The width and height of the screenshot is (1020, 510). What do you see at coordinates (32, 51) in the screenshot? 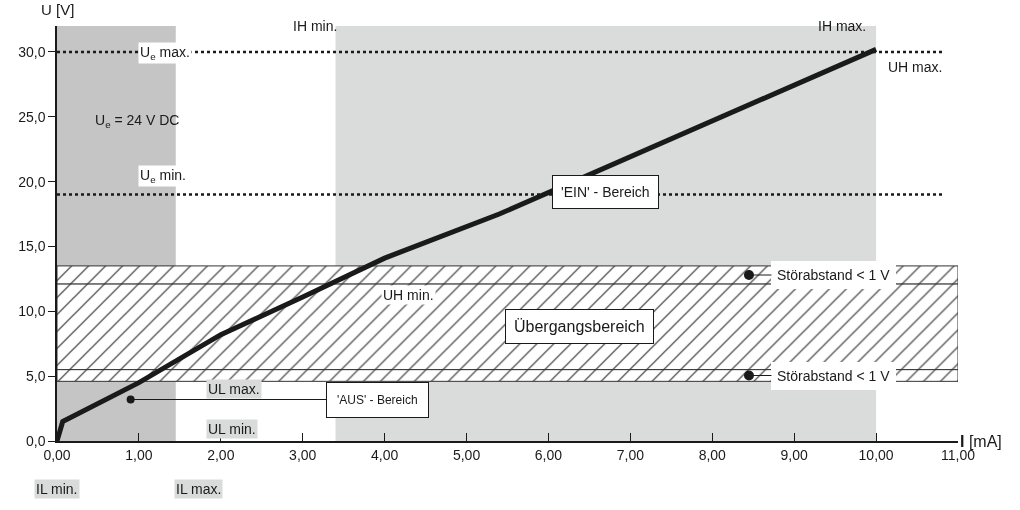
I see `y-tick-label: 30,0` at bounding box center [32, 51].